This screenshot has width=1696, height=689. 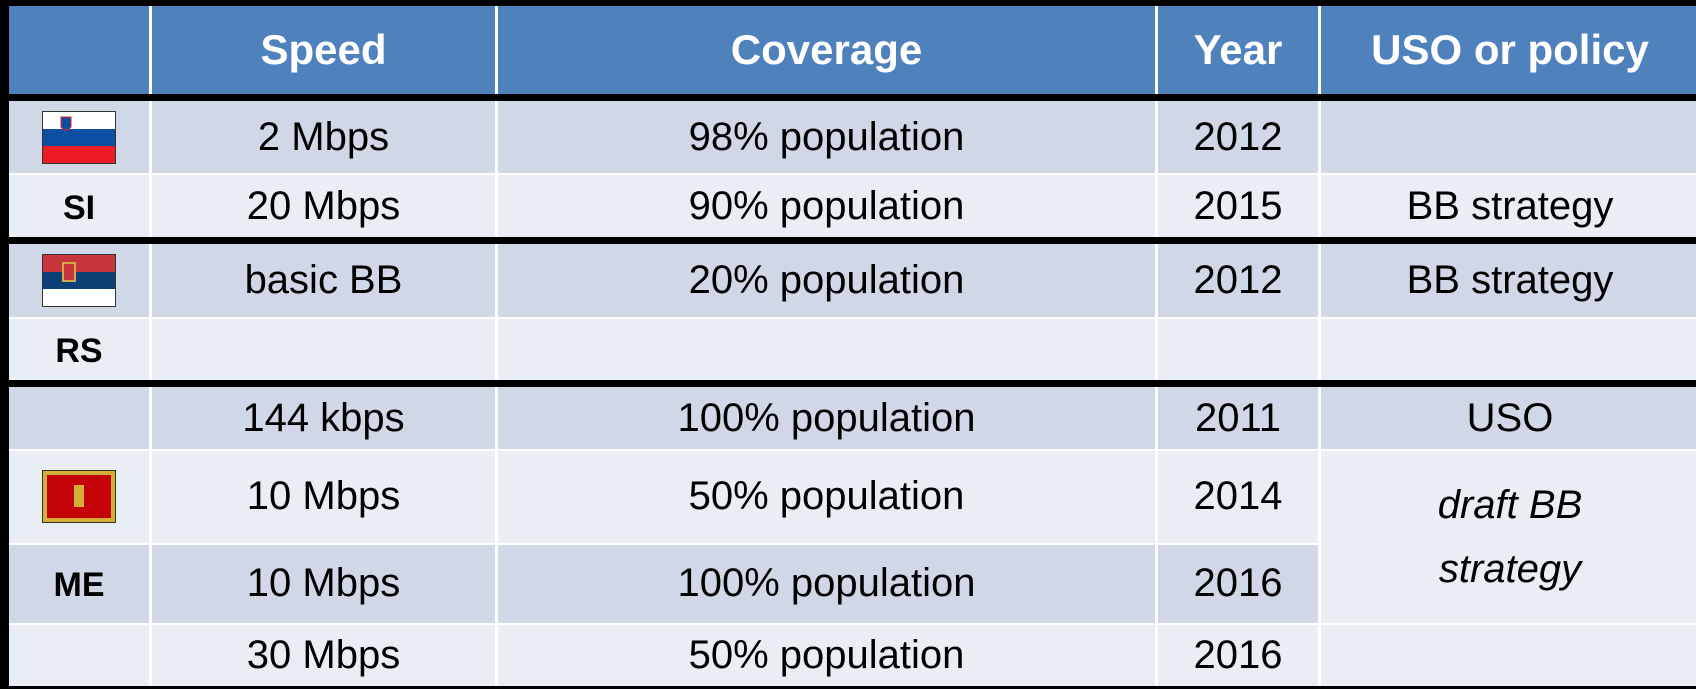 I want to click on country-code: ME, so click(x=79, y=585).